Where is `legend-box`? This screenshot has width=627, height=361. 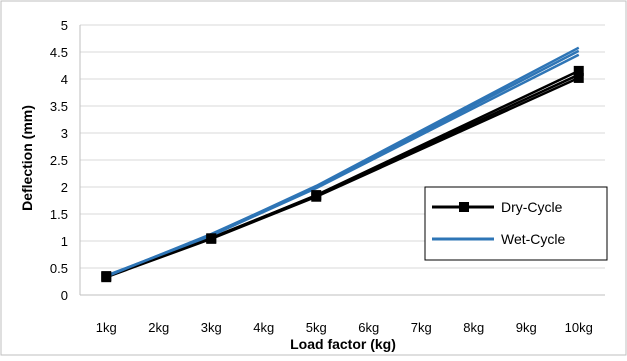 legend-box is located at coordinates (516, 223).